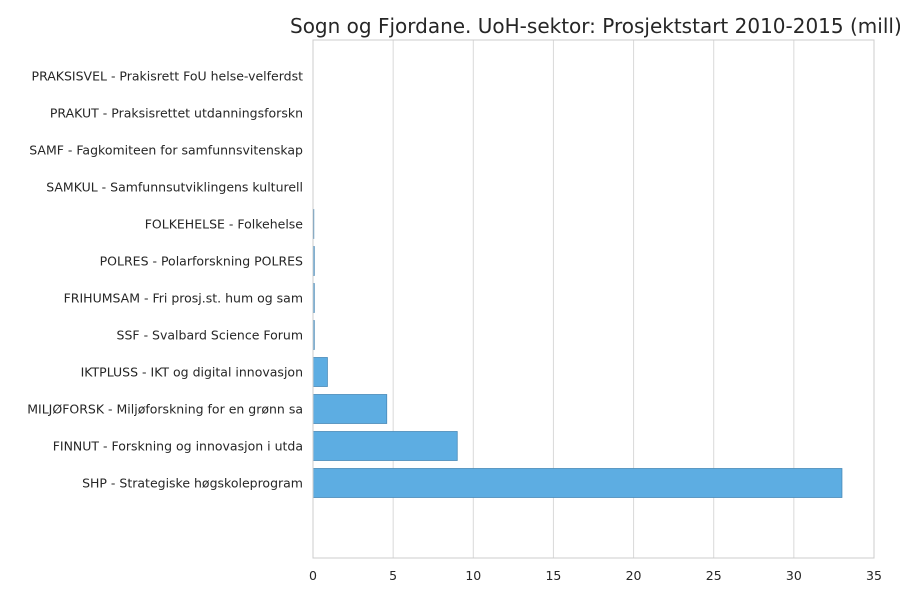 The height and width of the screenshot is (600, 900). I want to click on category-label: SHP - Strategiske høgskoleprogram, so click(192, 483).